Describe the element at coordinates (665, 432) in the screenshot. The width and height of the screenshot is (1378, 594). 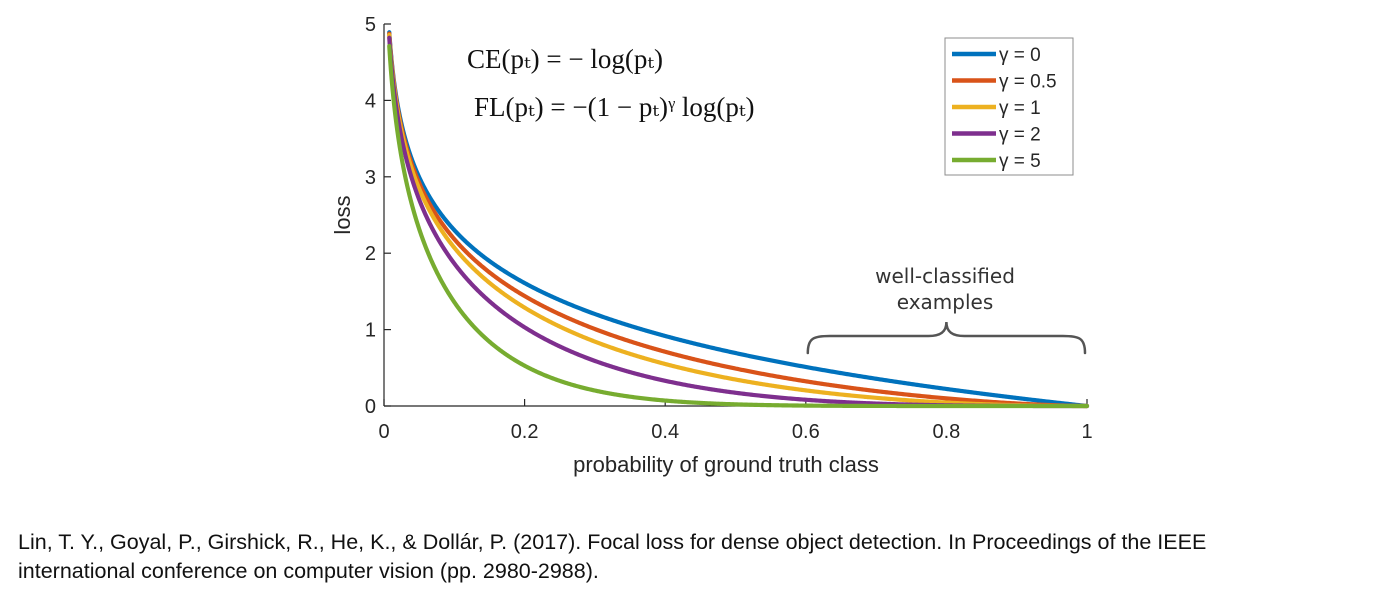
I see `x-tick-label: 0.4` at that location.